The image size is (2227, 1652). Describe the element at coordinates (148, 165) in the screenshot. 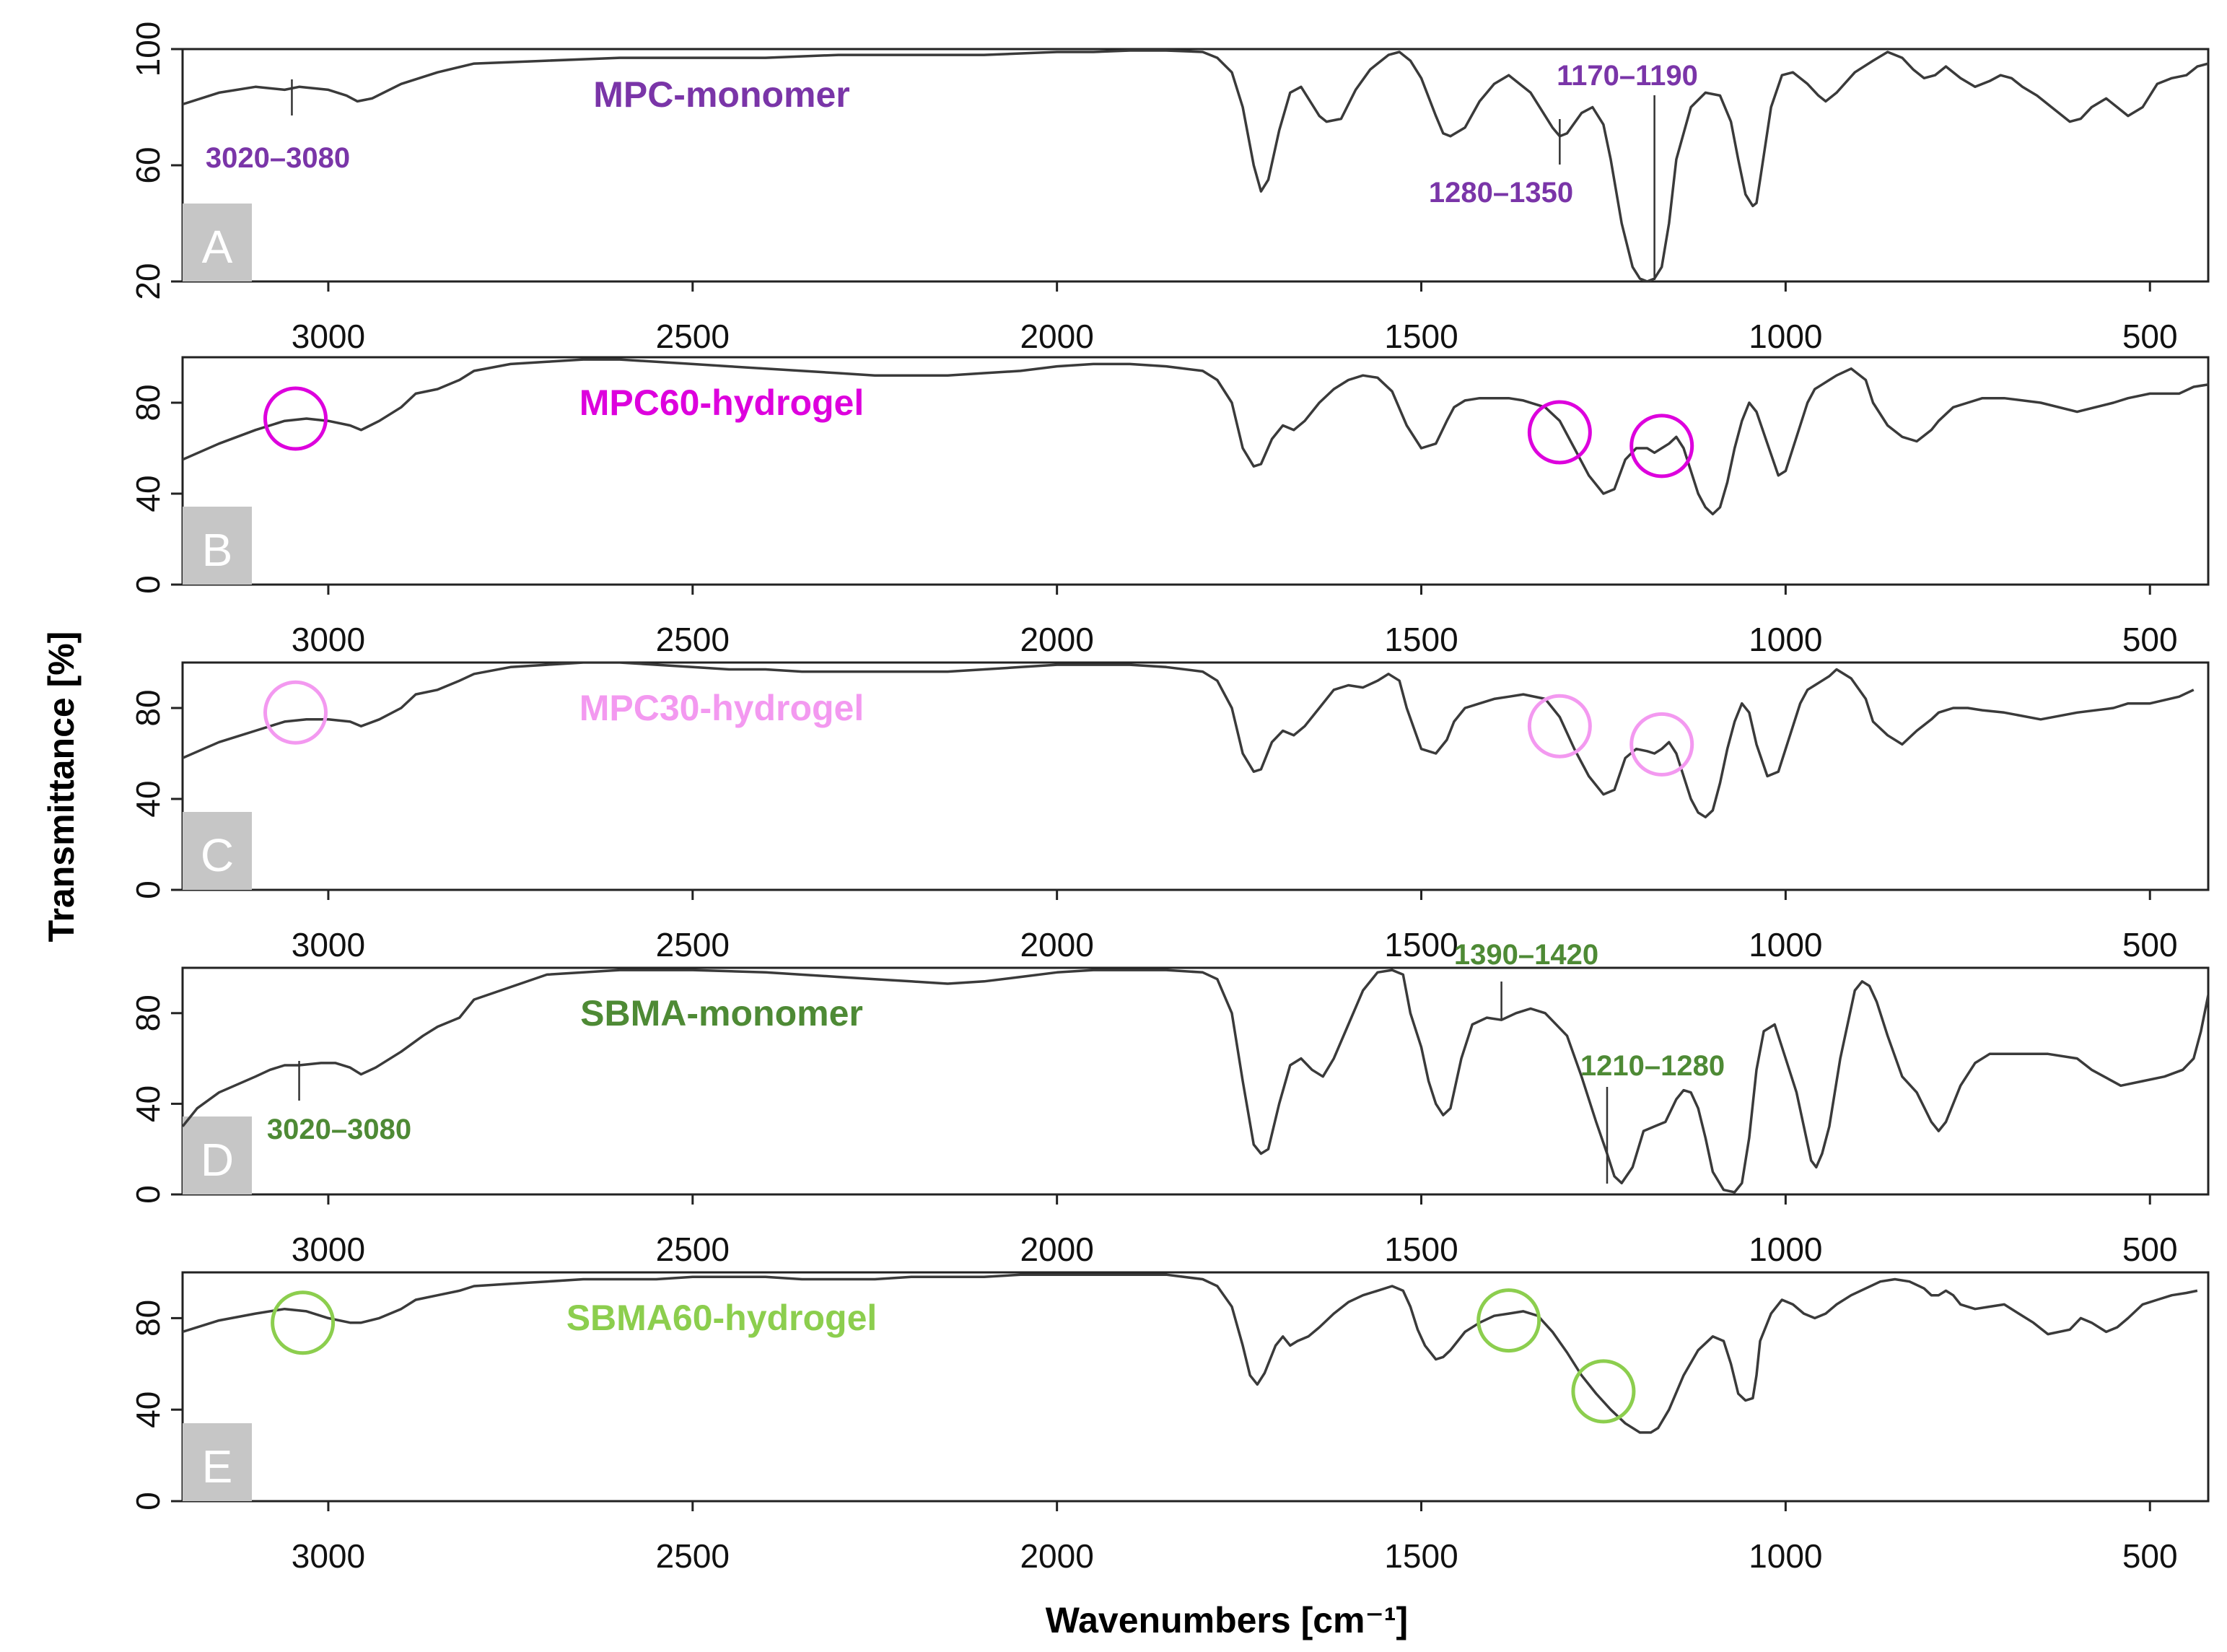

I see `y-tick-label: 60` at that location.